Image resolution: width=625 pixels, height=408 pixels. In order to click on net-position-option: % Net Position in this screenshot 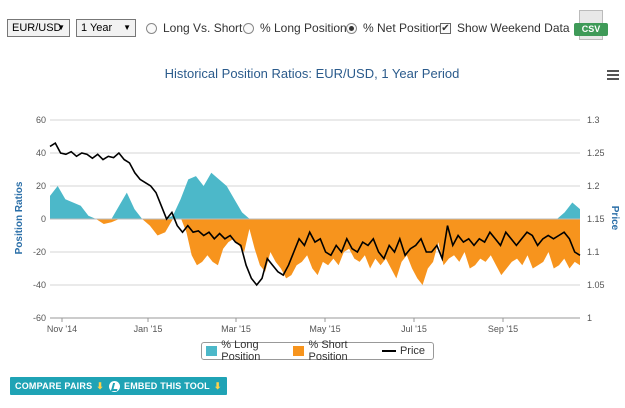, I will do `click(394, 28)`.